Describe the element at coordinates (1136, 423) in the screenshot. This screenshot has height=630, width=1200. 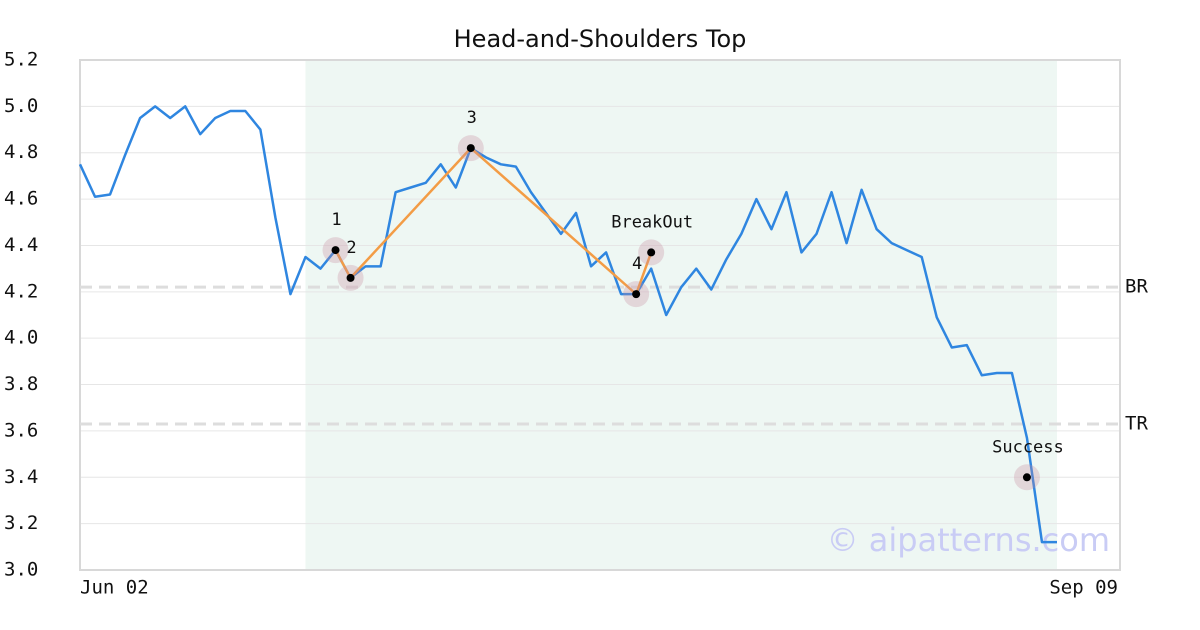
I see `reference-label: TR` at that location.